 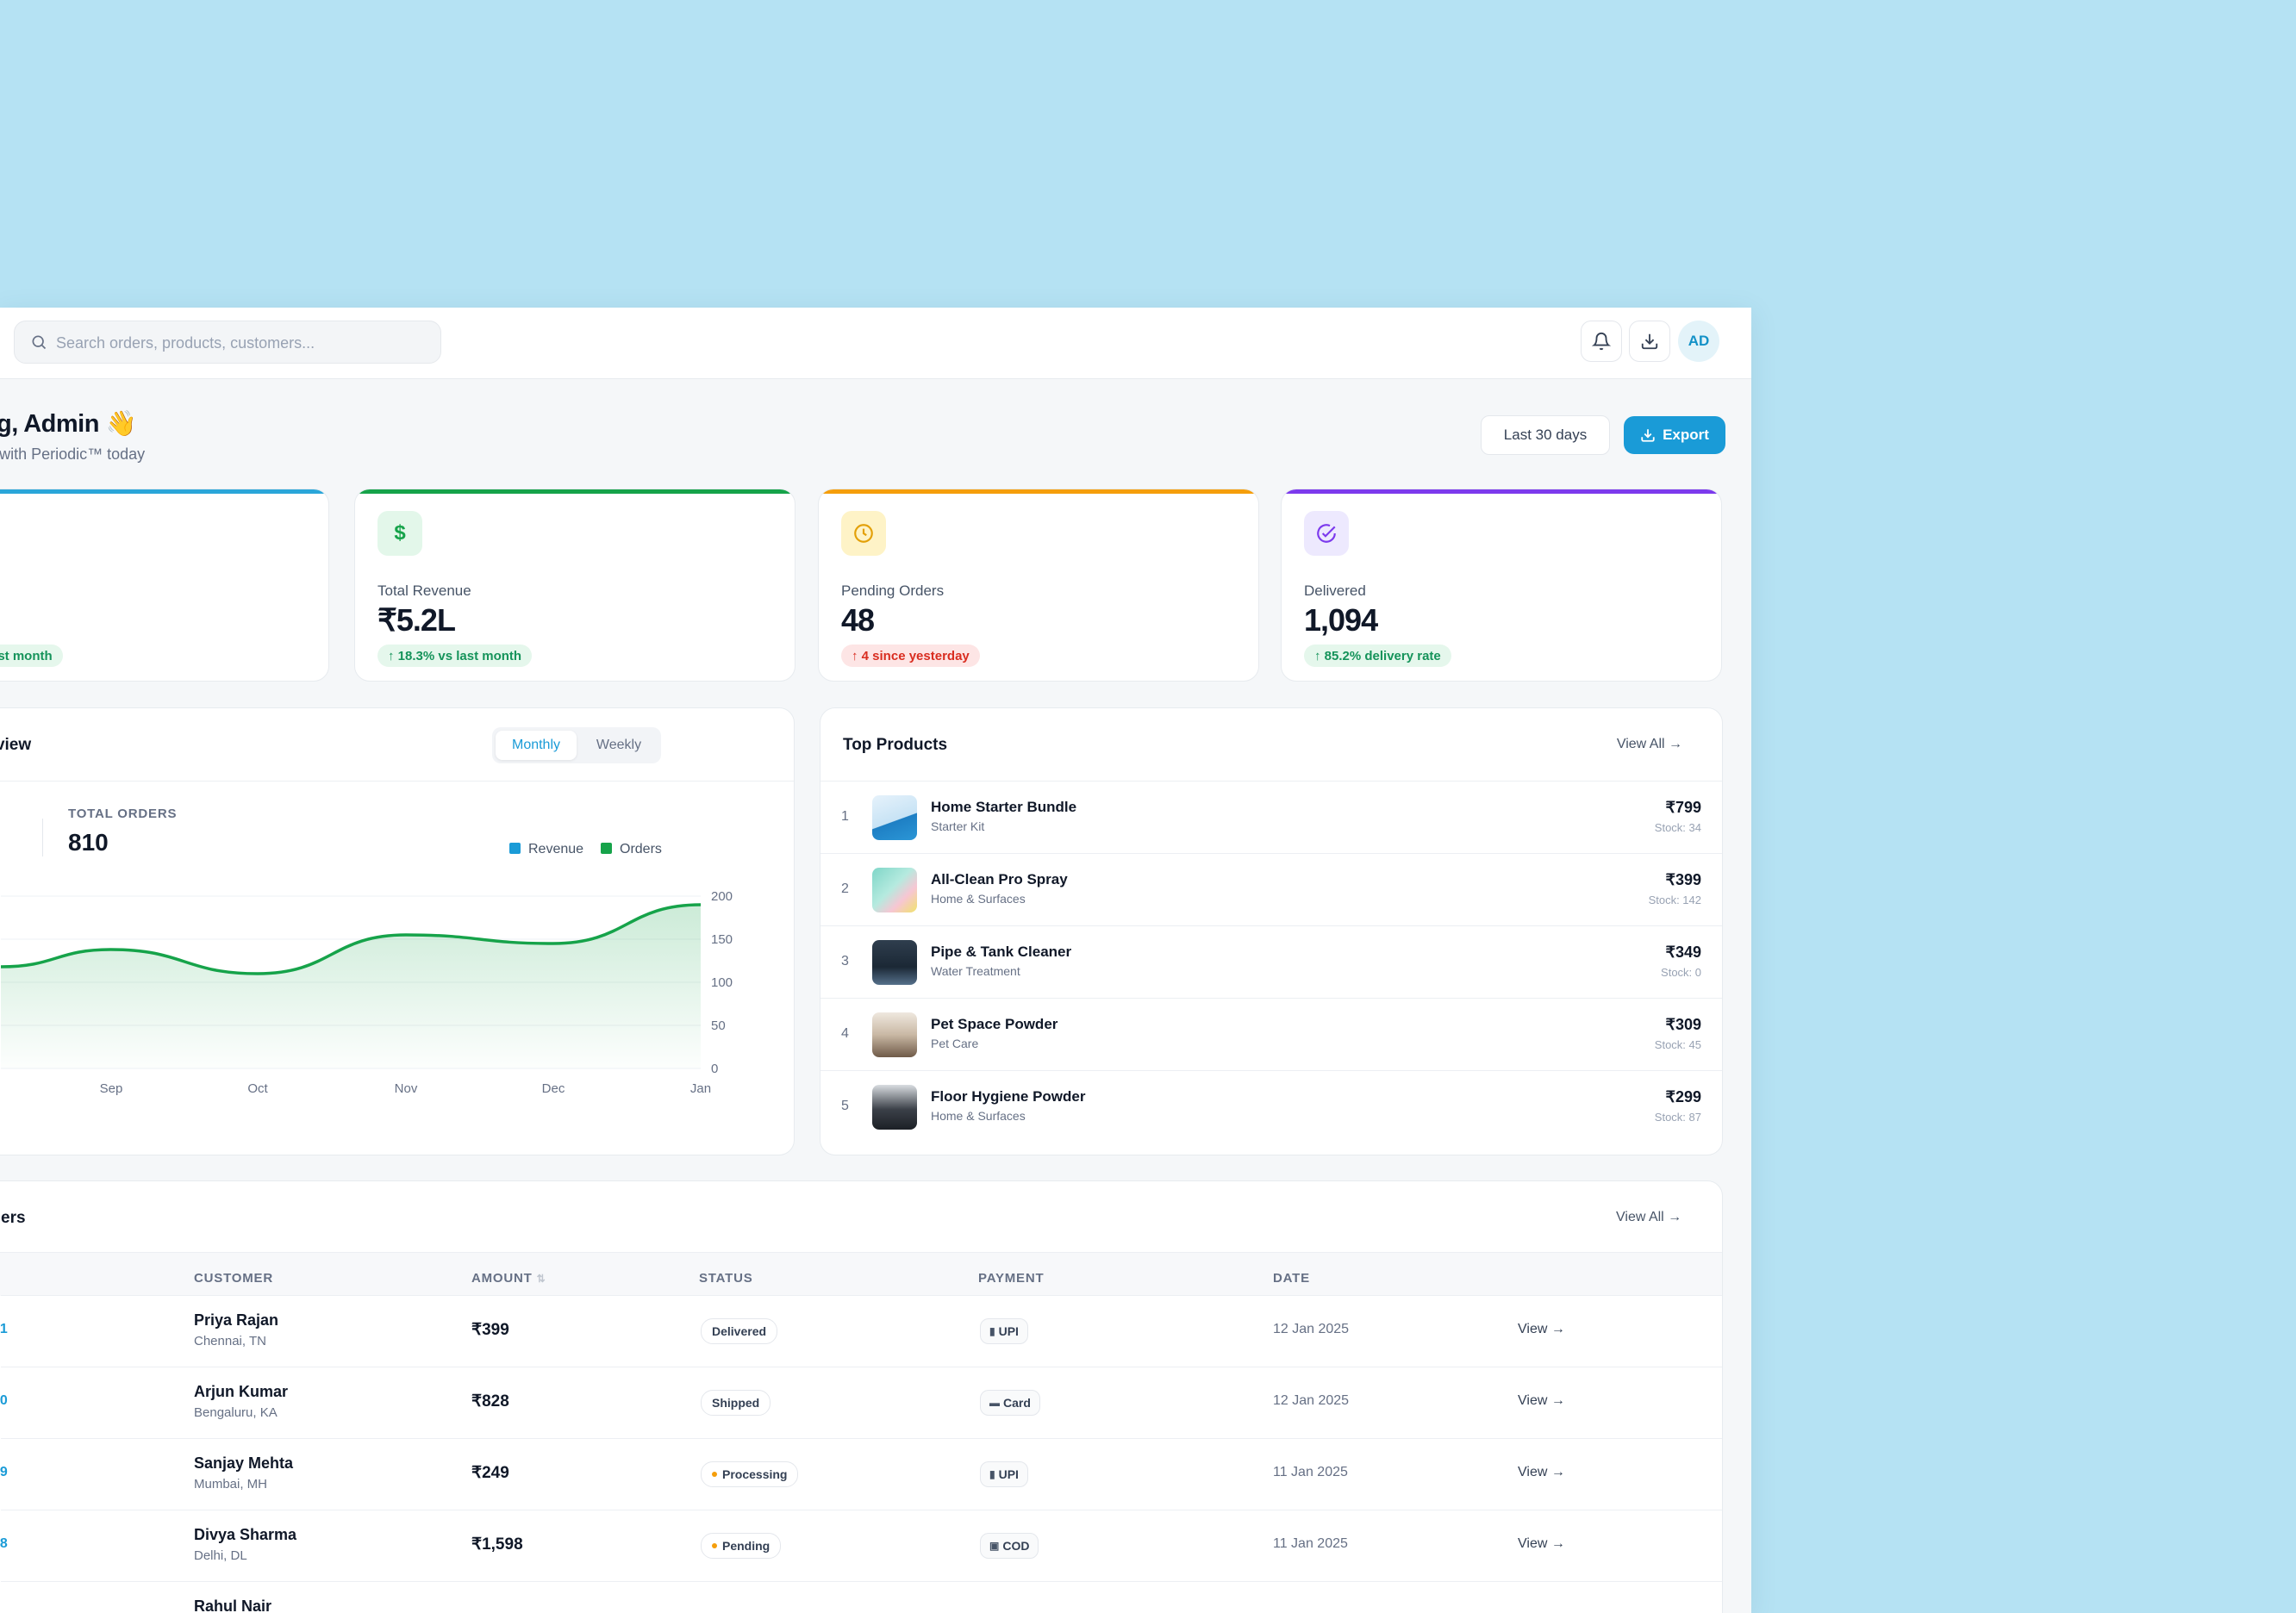 What do you see at coordinates (1271, 1034) in the screenshot?
I see `product-row: 4 Pet Space Powder Pet Care ₹309 Stock: 45` at bounding box center [1271, 1034].